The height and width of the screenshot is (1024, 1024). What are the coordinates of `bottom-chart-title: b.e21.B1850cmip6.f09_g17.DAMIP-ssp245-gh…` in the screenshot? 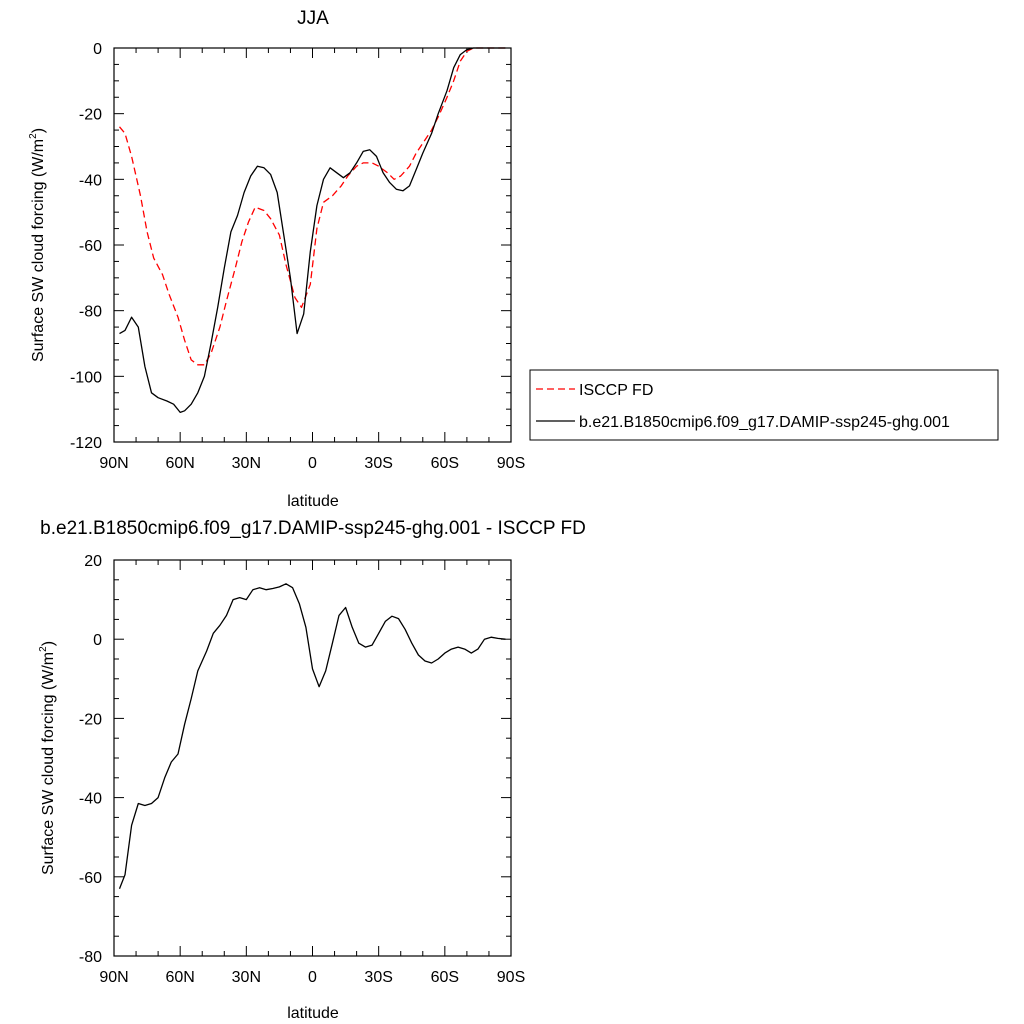 It's located at (313, 528).